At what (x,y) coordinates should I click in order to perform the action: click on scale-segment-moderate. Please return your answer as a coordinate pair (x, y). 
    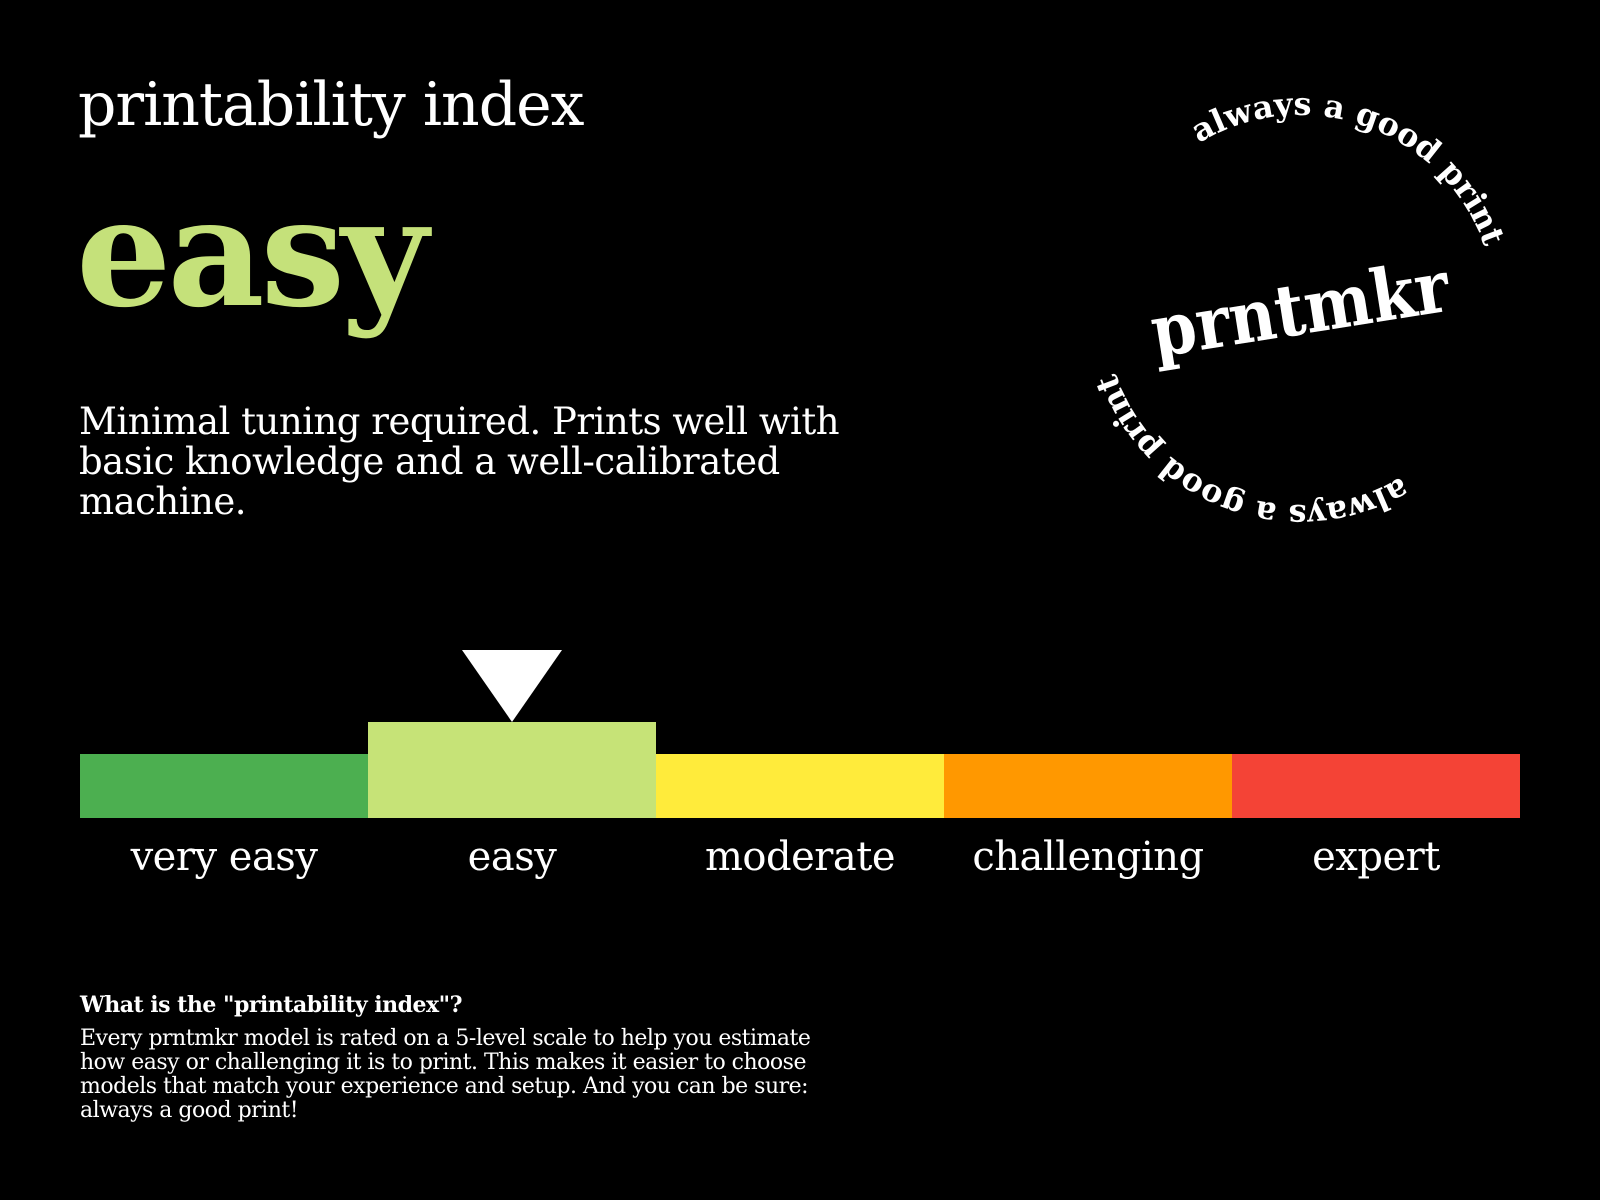
    Looking at the image, I should click on (800, 786).